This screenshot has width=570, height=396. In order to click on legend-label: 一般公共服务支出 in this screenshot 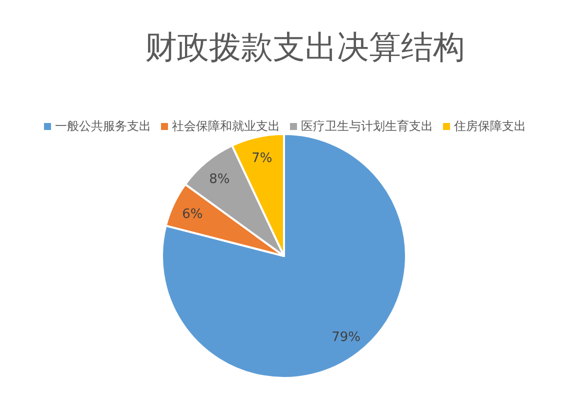, I will do `click(103, 126)`.